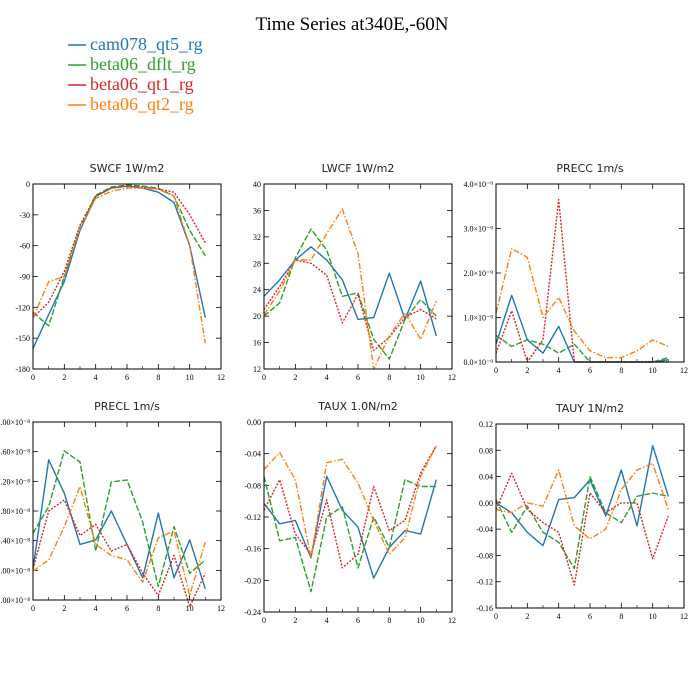 This screenshot has height=700, width=700. What do you see at coordinates (22, 369) in the screenshot?
I see `y-tick-label: -180` at bounding box center [22, 369].